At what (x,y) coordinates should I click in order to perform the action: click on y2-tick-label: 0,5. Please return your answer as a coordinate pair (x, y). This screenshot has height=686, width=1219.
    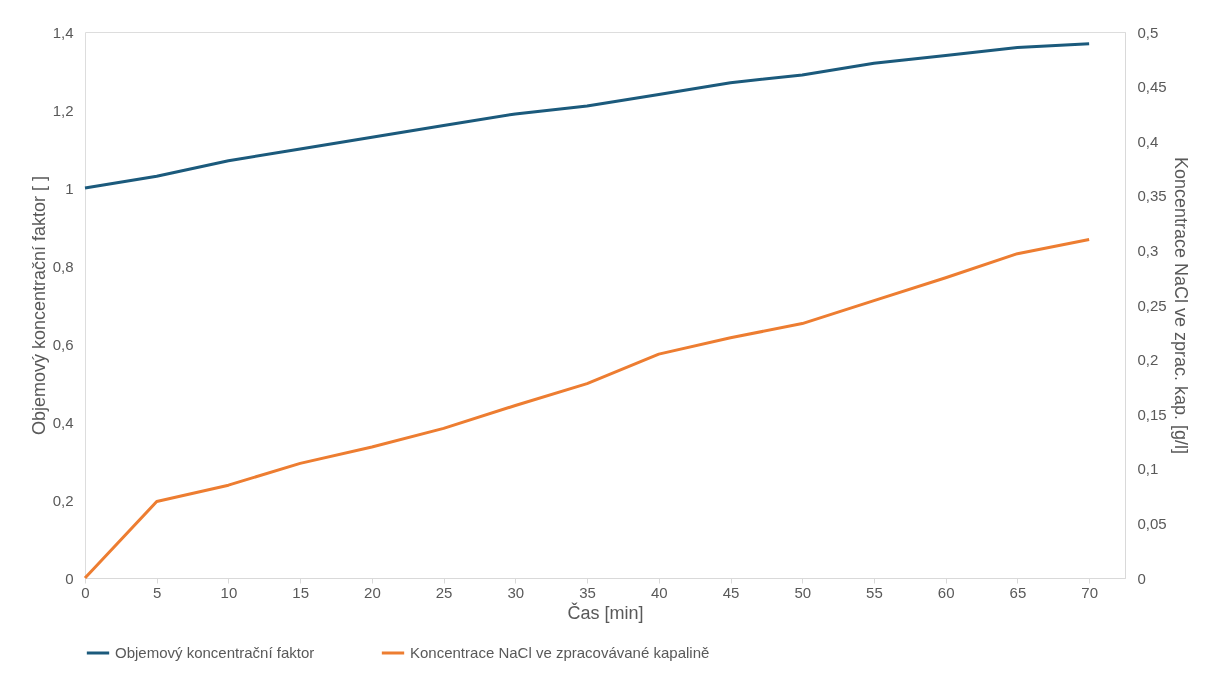
    Looking at the image, I should click on (1148, 32).